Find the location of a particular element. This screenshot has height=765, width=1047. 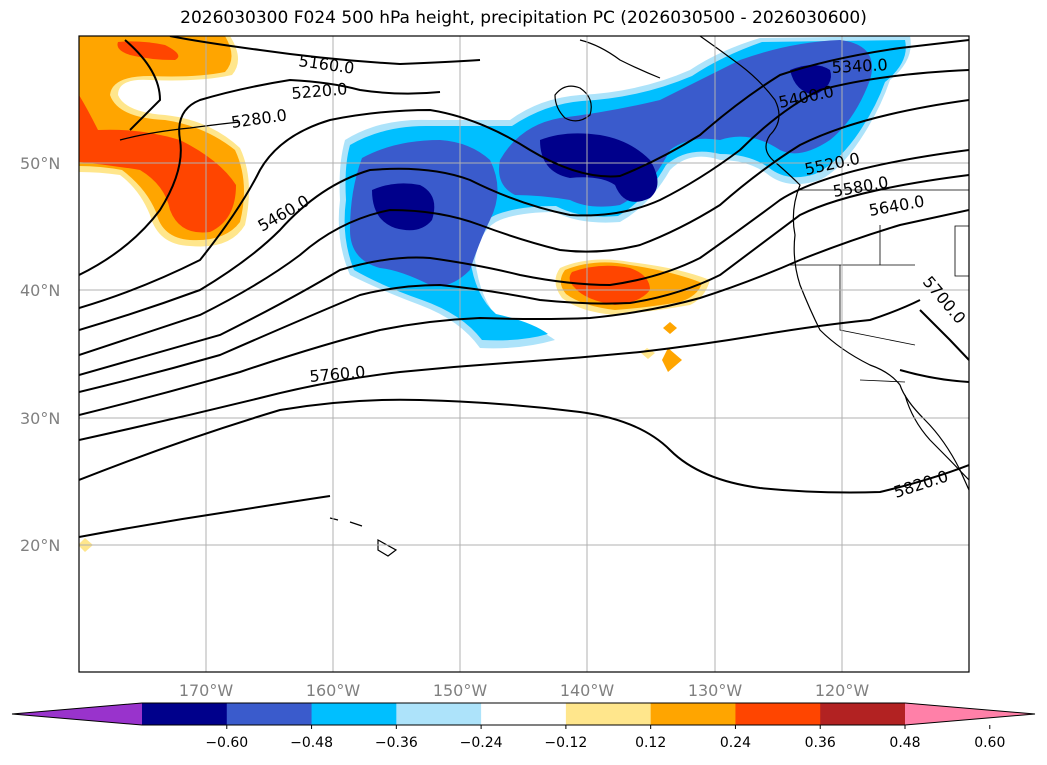

lon-label: 120°W is located at coordinates (842, 690).